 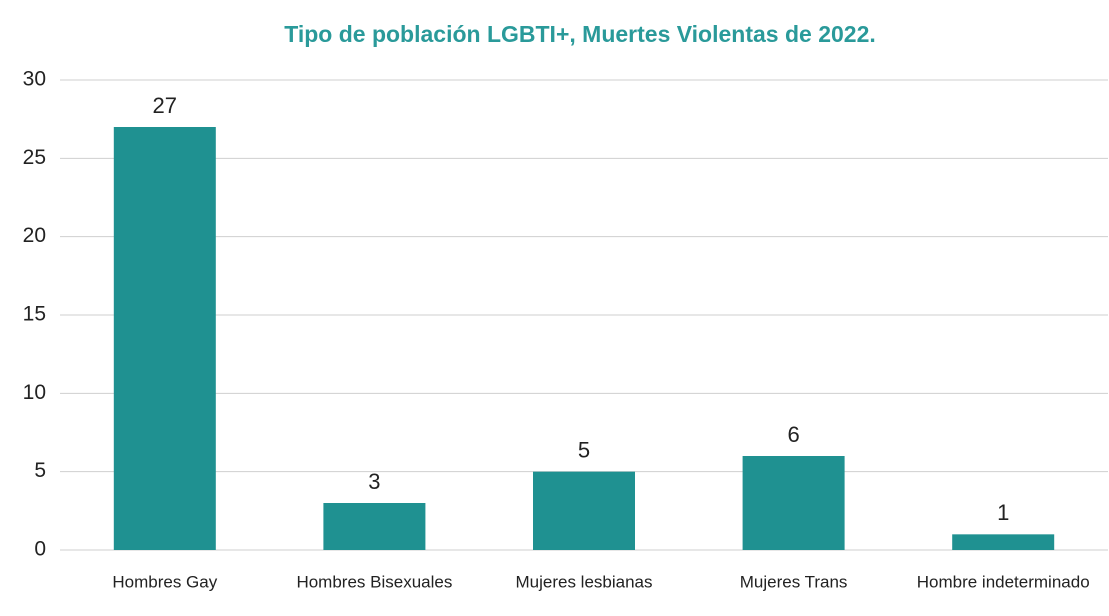 I want to click on y-tick-label: 30, so click(x=34, y=79).